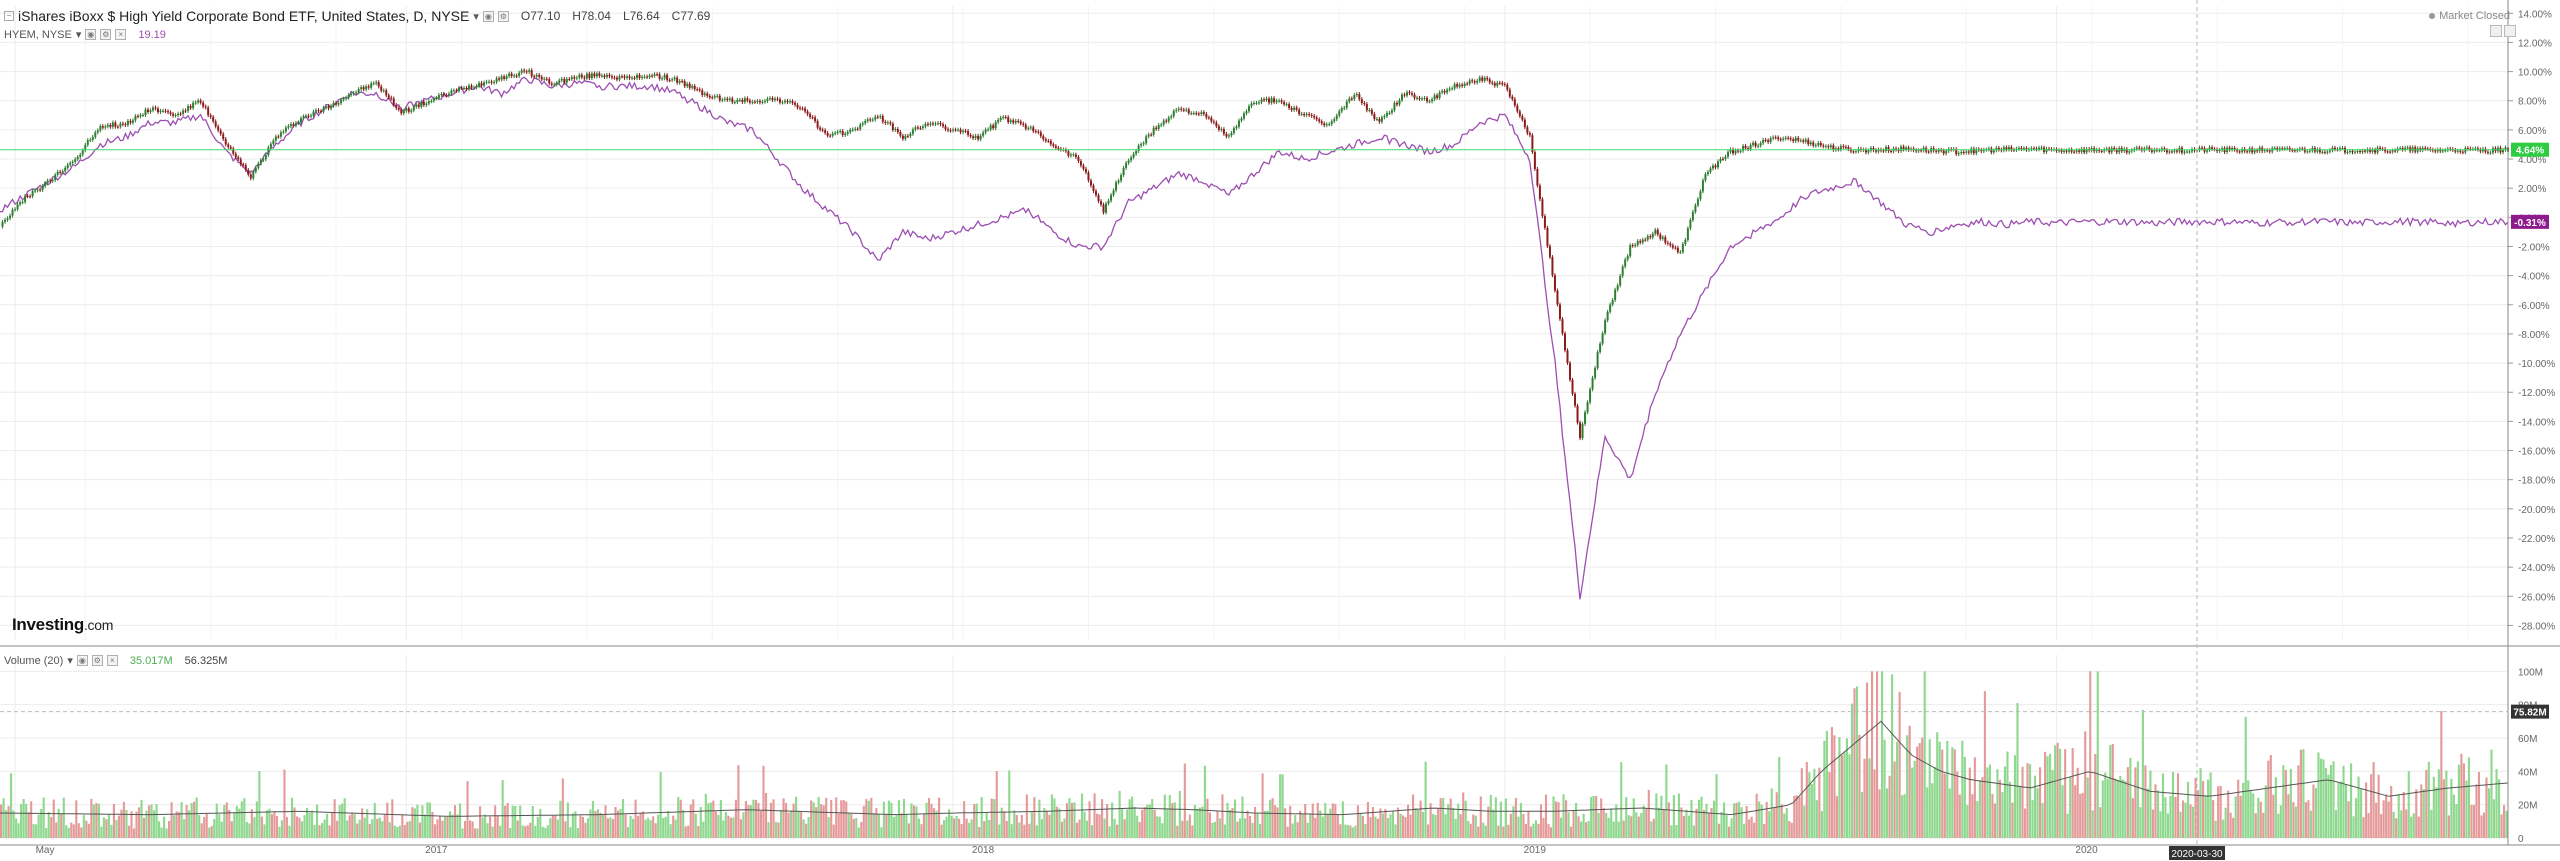 Image resolution: width=2560 pixels, height=861 pixels. Describe the element at coordinates (2496, 31) in the screenshot. I see `maximize-icon` at that location.